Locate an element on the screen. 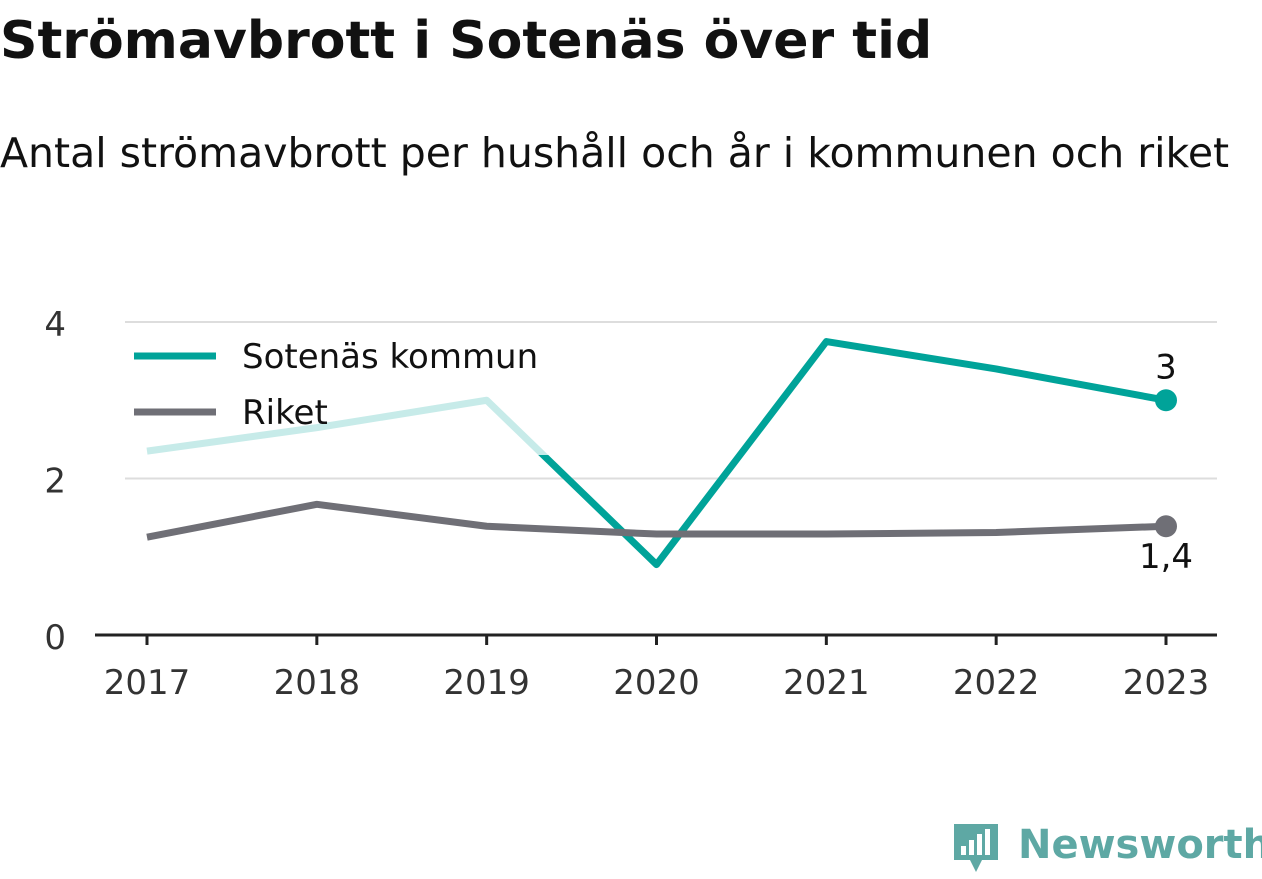 The height and width of the screenshot is (879, 1262). newsworthy-logo-icon is located at coordinates (976, 848).